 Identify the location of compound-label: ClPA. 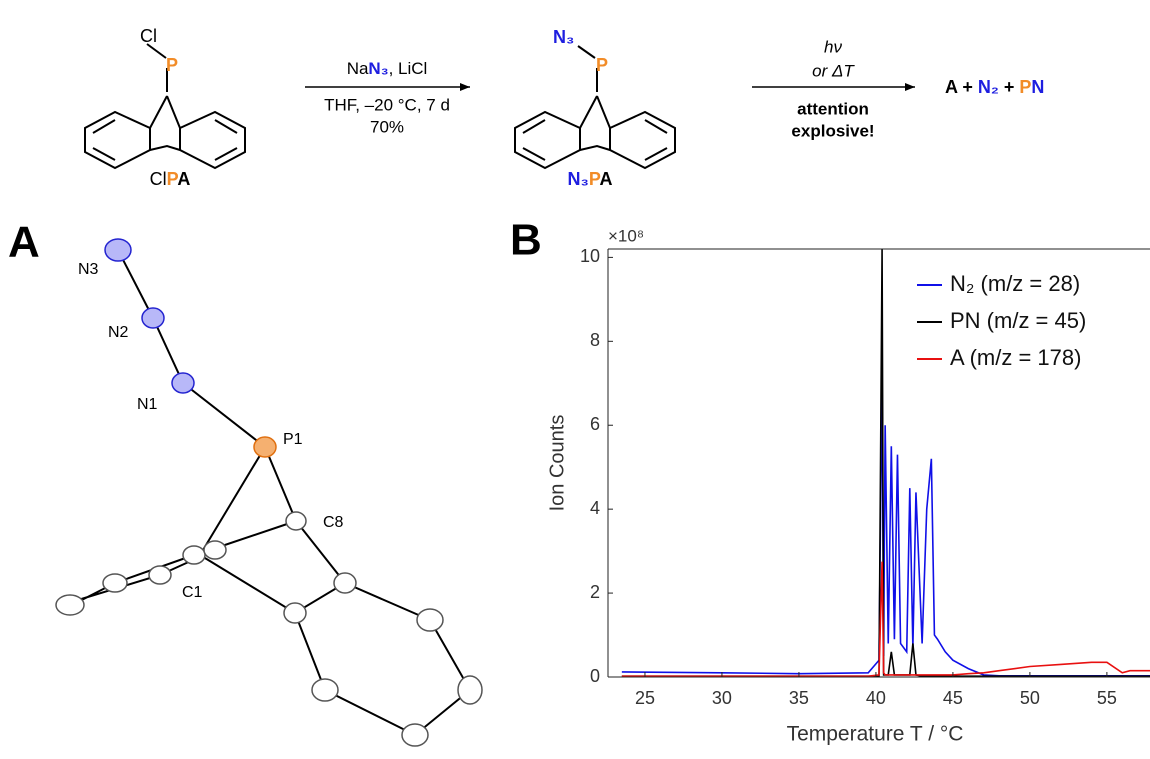
(170, 179).